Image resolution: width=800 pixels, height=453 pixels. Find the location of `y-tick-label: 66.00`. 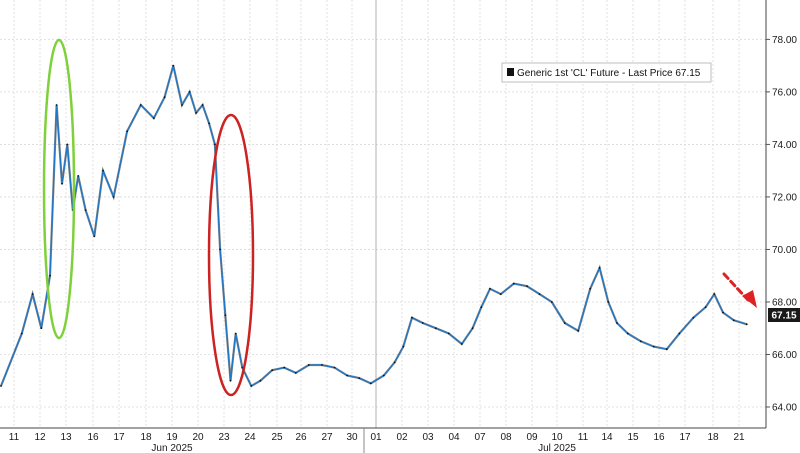

y-tick-label: 66.00 is located at coordinates (784, 355).